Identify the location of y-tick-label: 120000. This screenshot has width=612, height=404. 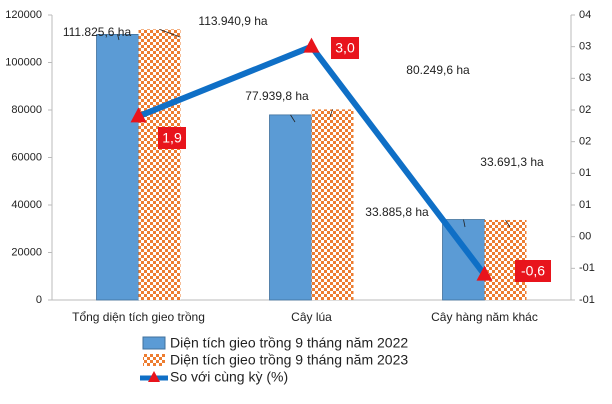
(23, 15).